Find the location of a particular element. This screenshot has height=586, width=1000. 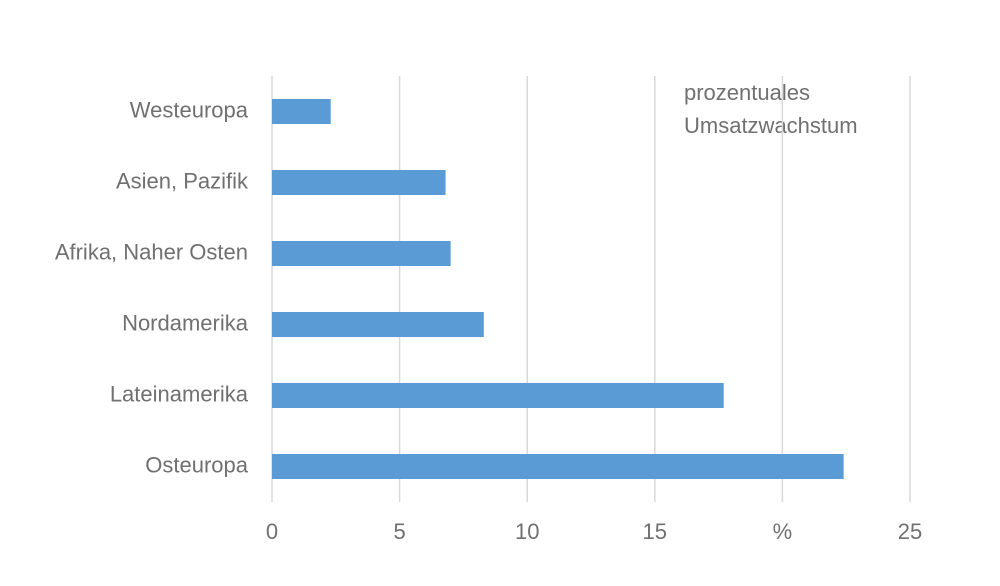

annotation: Umsatzwachstum is located at coordinates (771, 125).